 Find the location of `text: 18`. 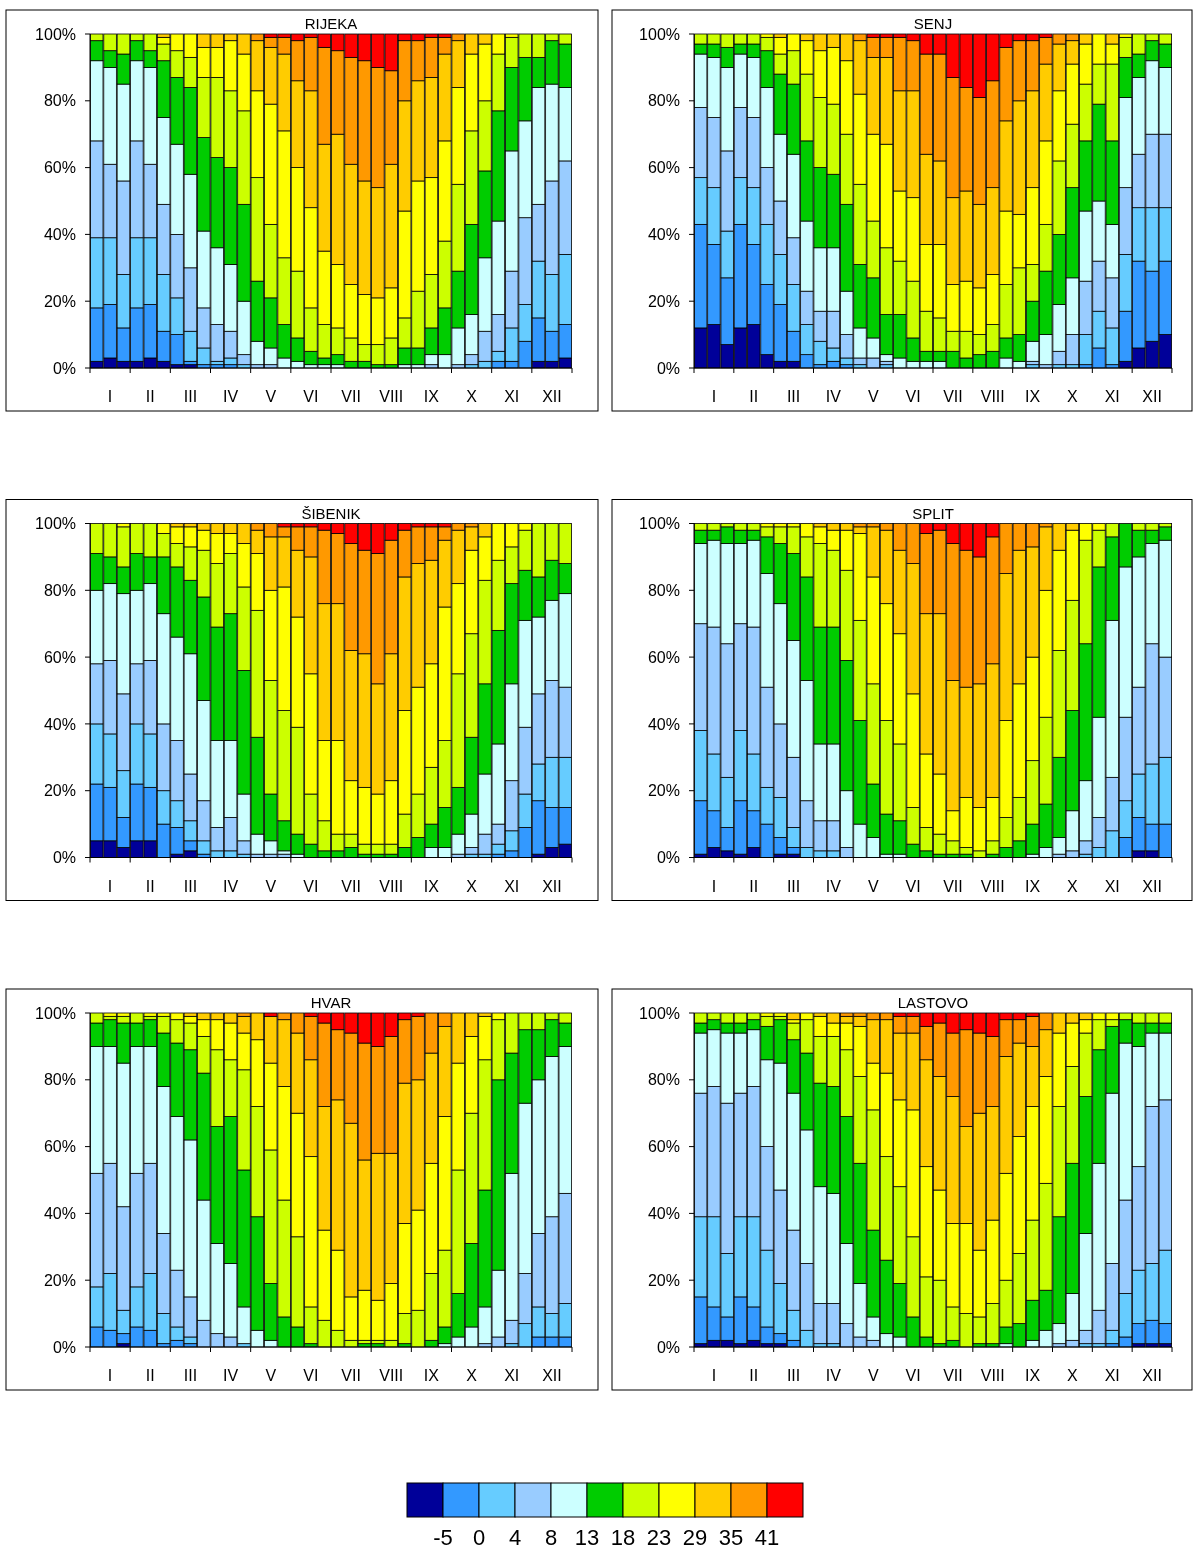

text: 18 is located at coordinates (623, 1537).